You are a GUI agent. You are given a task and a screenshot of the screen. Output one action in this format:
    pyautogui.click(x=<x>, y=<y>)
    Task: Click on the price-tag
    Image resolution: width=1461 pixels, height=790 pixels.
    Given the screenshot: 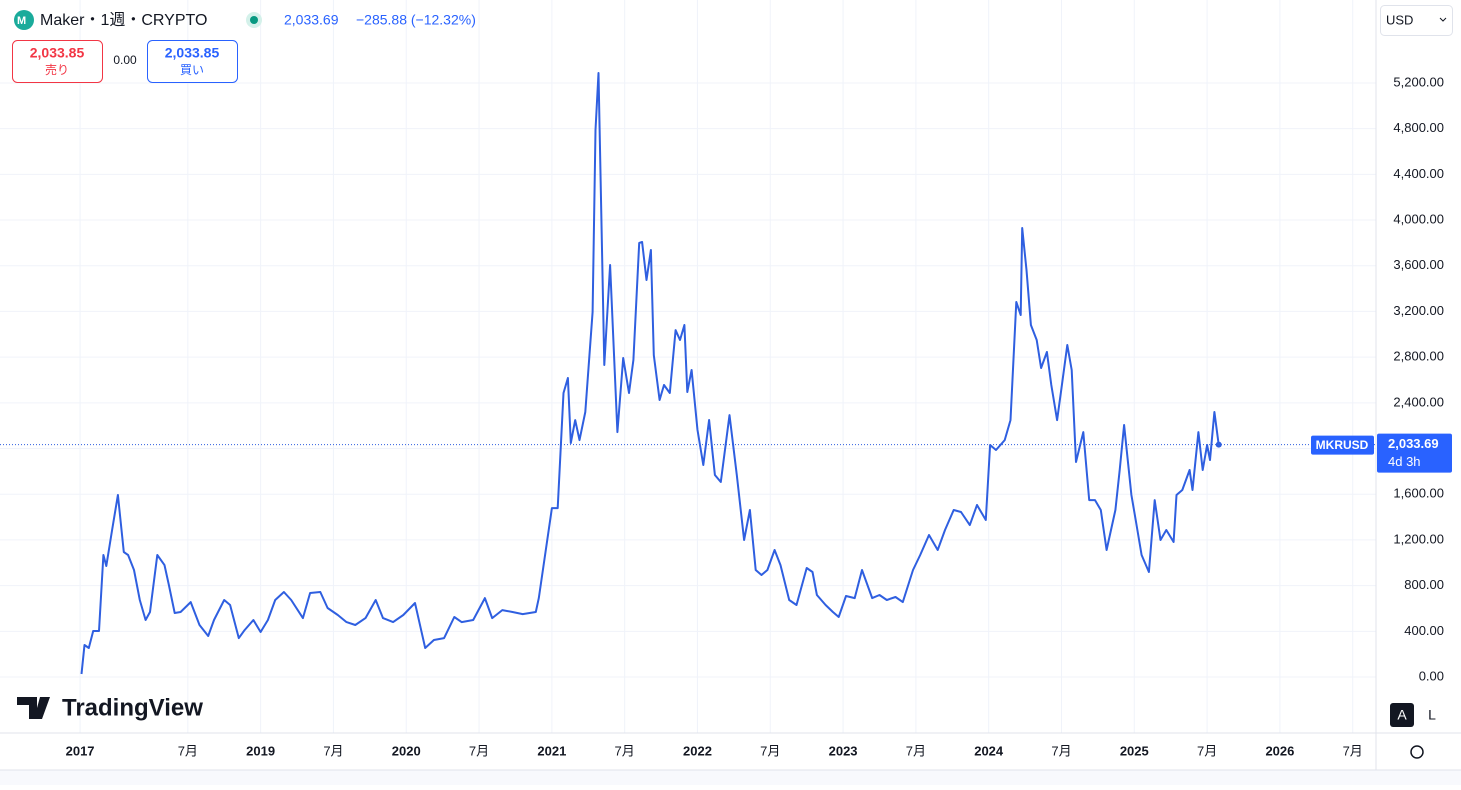 What is the action you would take?
    pyautogui.click(x=1414, y=453)
    